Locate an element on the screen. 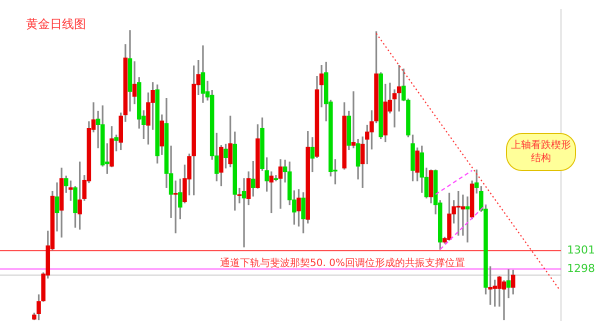 This screenshot has height=330, width=600. annotation: 上轴看跌楔形结构 is located at coordinates (541, 152).